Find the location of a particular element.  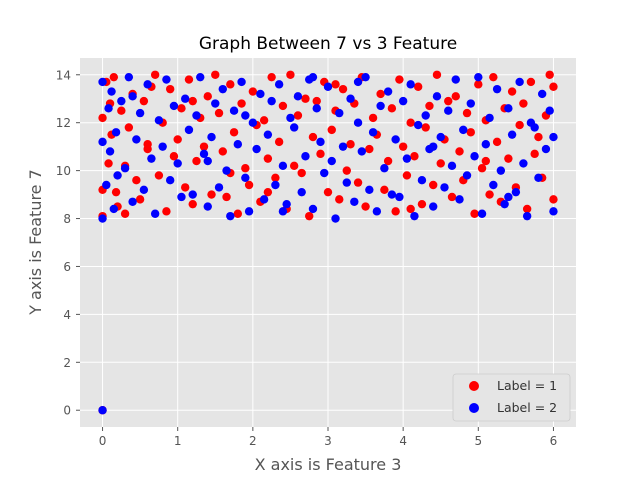

y-tick-label: 14 is located at coordinates (63, 75).